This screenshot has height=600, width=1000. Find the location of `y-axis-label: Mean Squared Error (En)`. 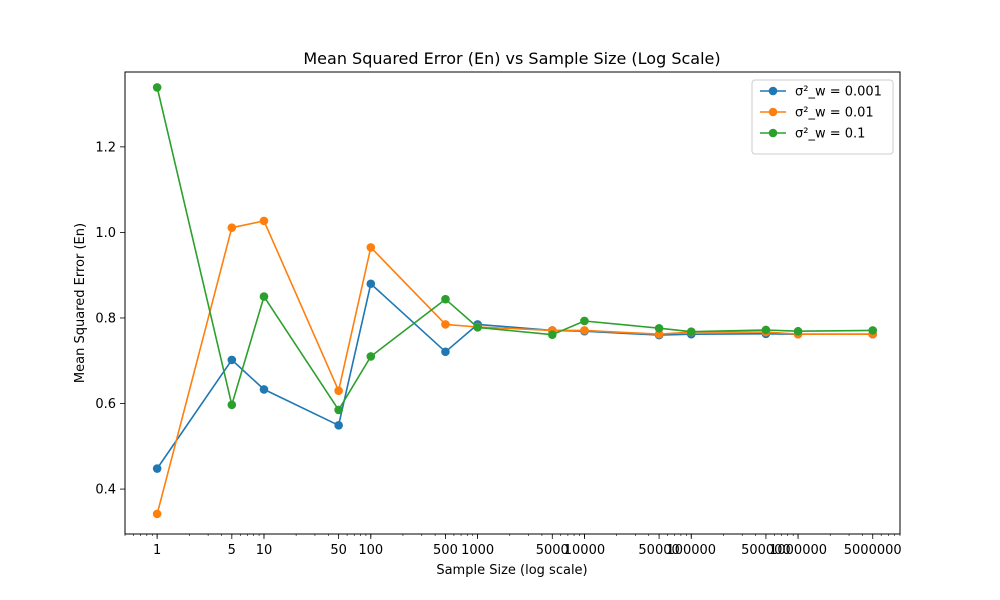

y-axis-label: Mean Squared Error (En) is located at coordinates (80, 303).